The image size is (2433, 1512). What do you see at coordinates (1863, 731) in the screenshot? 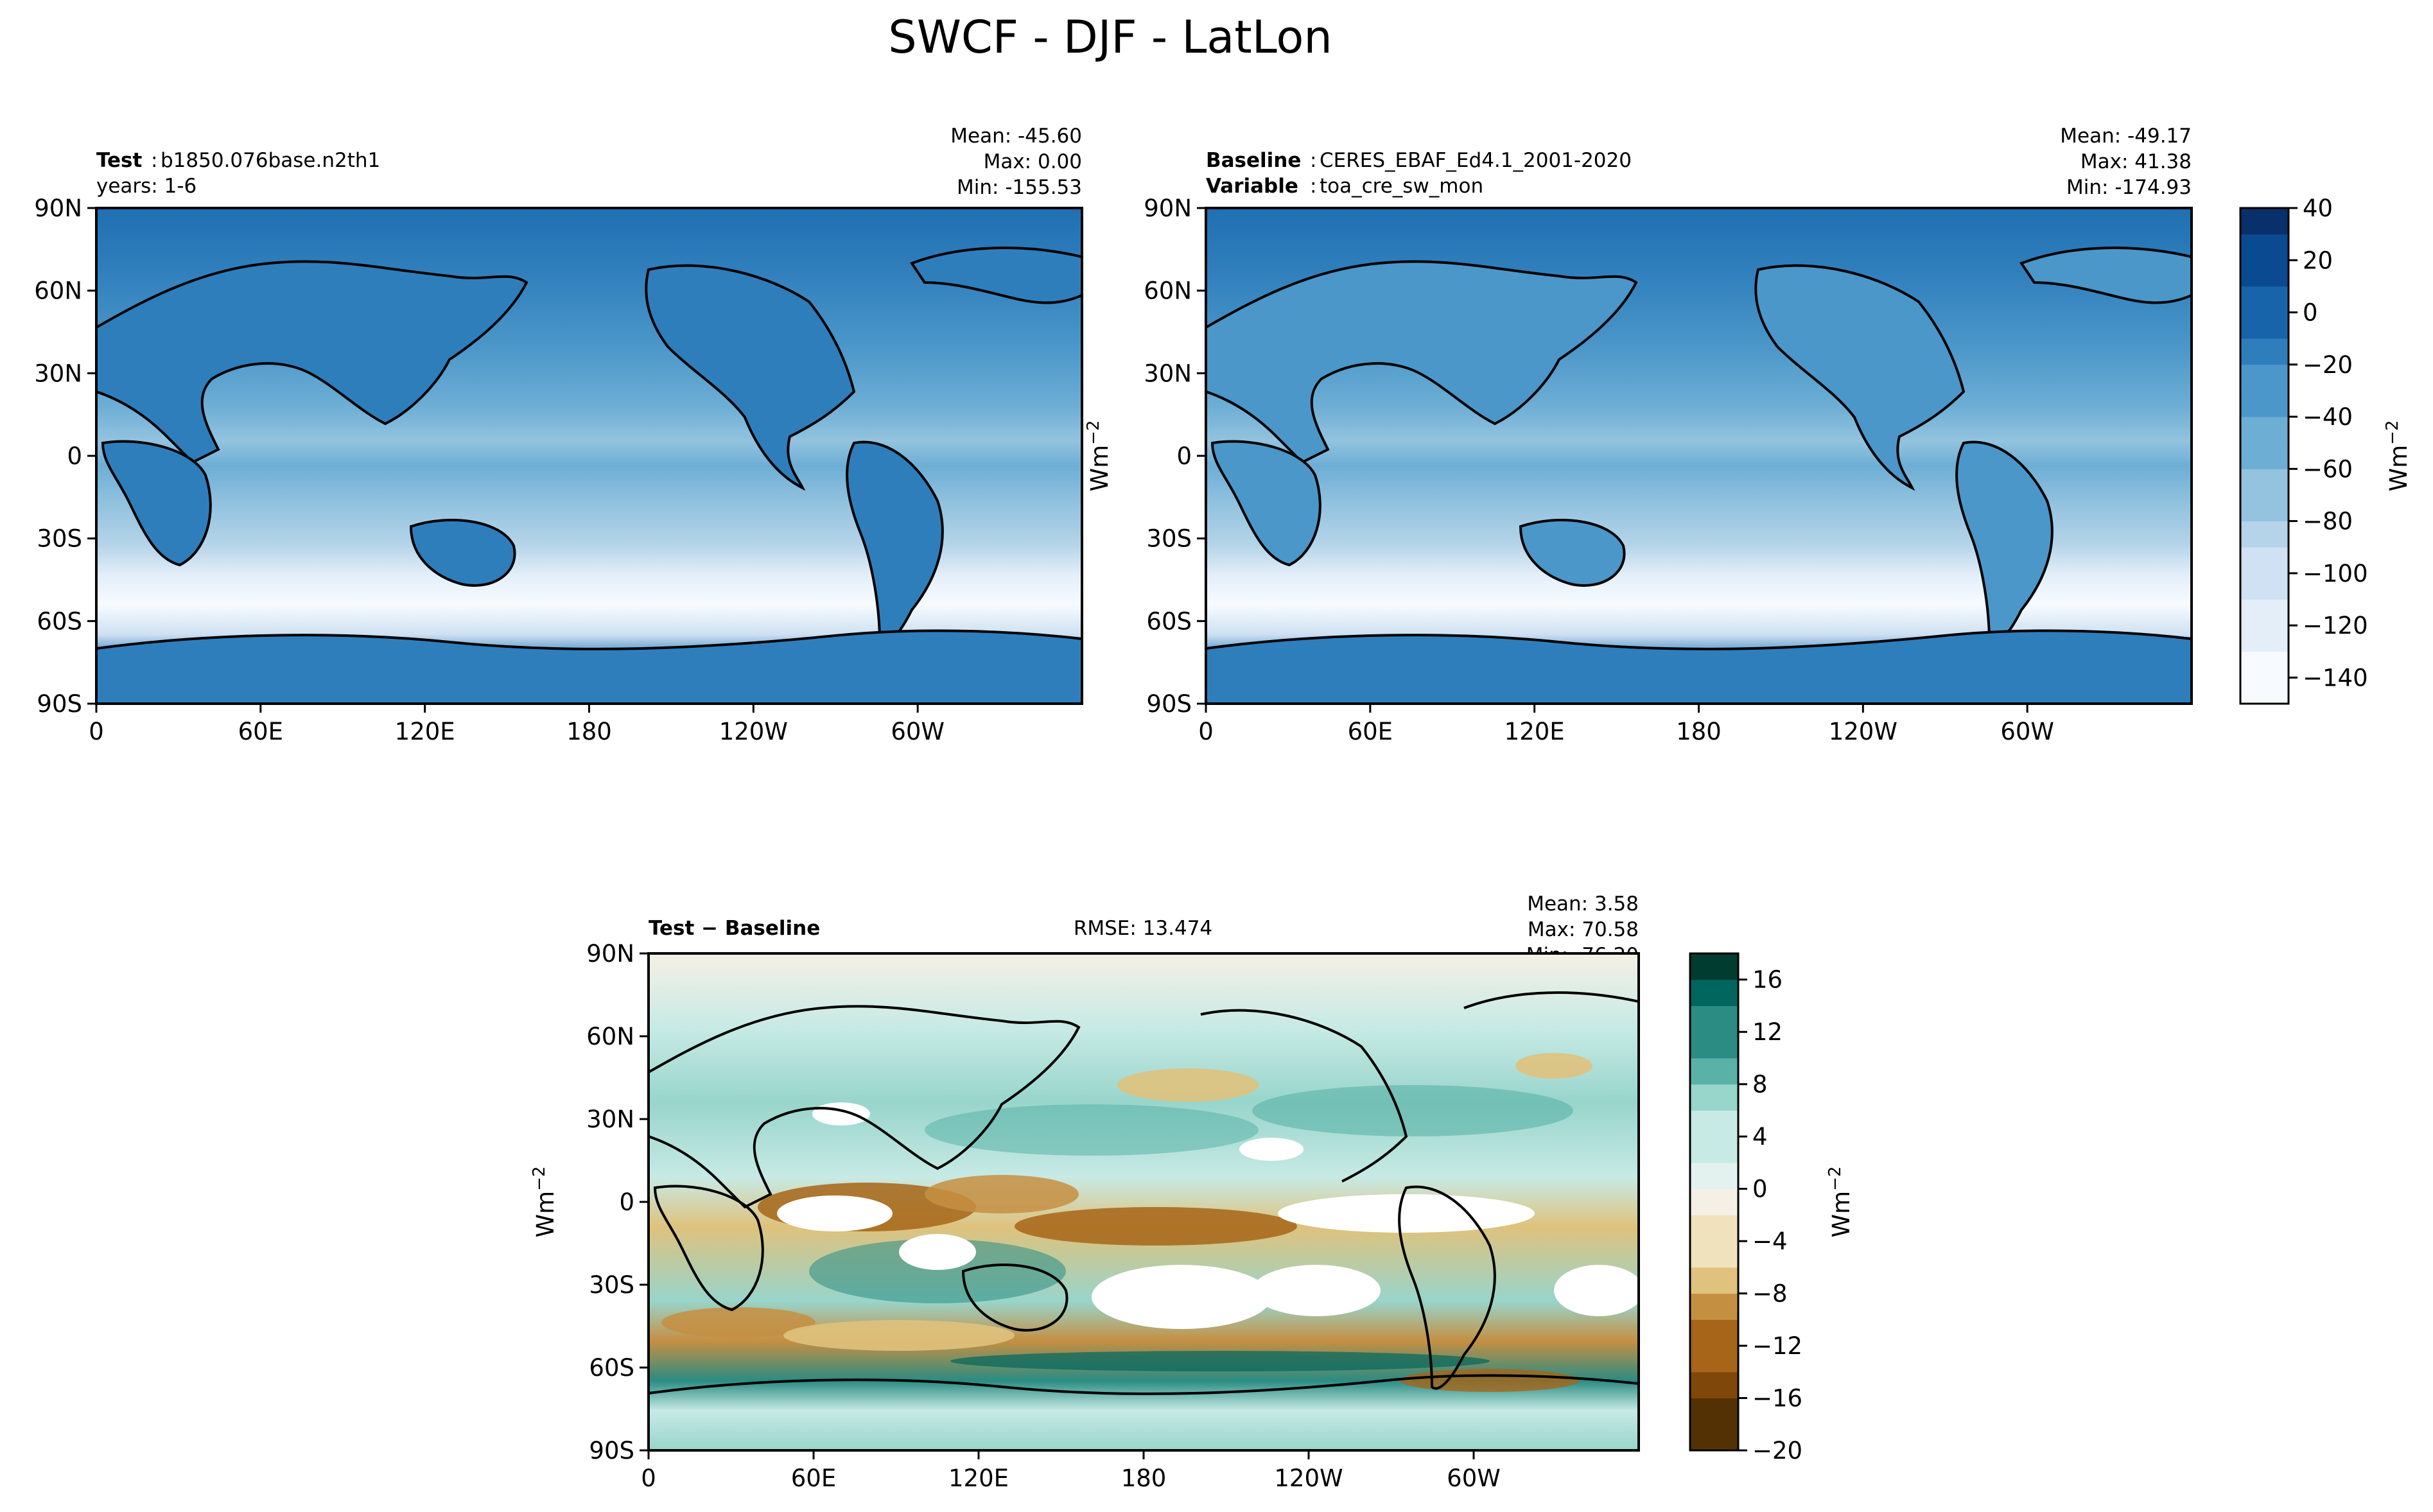
I see `baseline-x-tick-label: 120W` at bounding box center [1863, 731].